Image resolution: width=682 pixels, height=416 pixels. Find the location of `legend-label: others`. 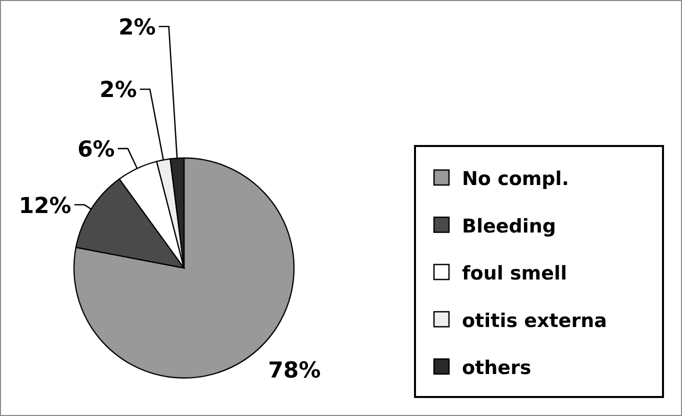

legend-label: others is located at coordinates (497, 368).